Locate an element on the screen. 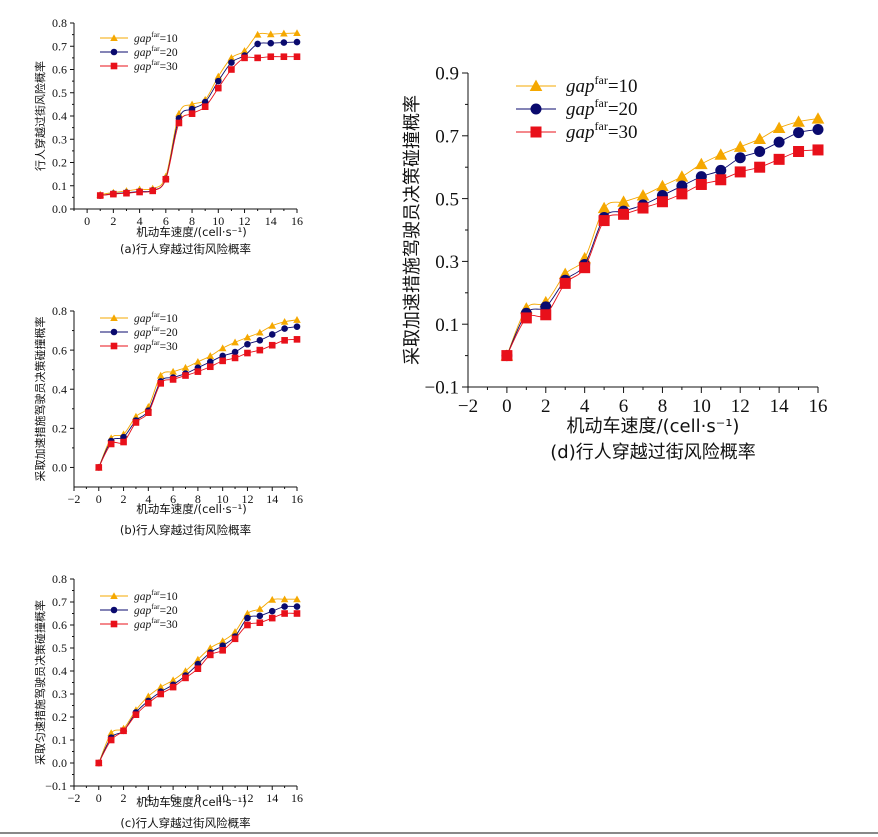  x-tick-label: 8 is located at coordinates (198, 798).